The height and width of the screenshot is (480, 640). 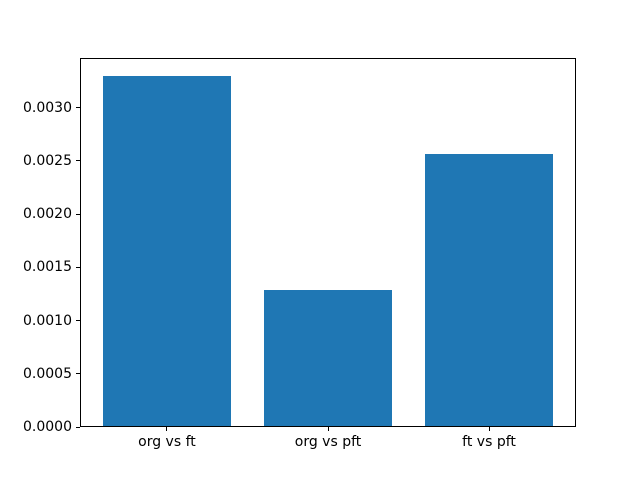 What do you see at coordinates (47, 320) in the screenshot?
I see `y-tick-label: 0.0010` at bounding box center [47, 320].